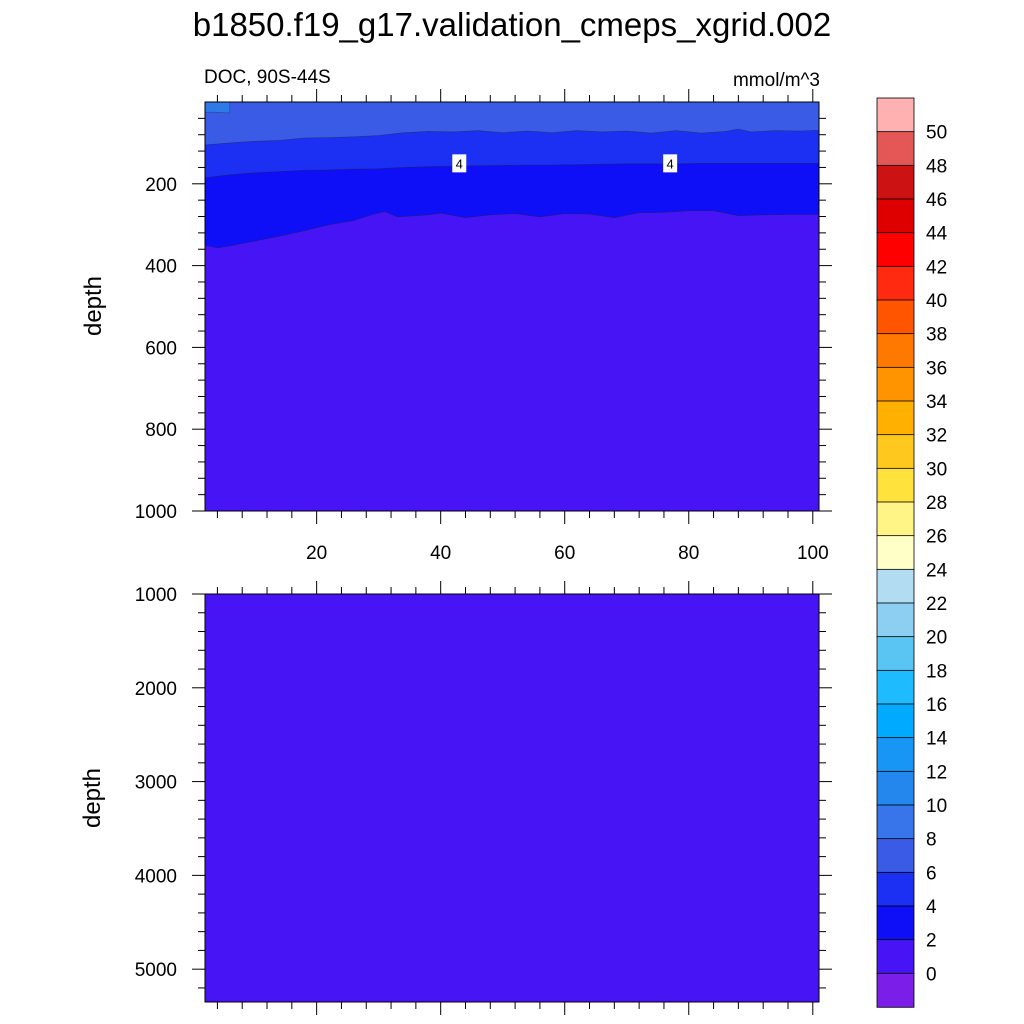  What do you see at coordinates (937, 402) in the screenshot?
I see `colorbar-label: 34` at bounding box center [937, 402].